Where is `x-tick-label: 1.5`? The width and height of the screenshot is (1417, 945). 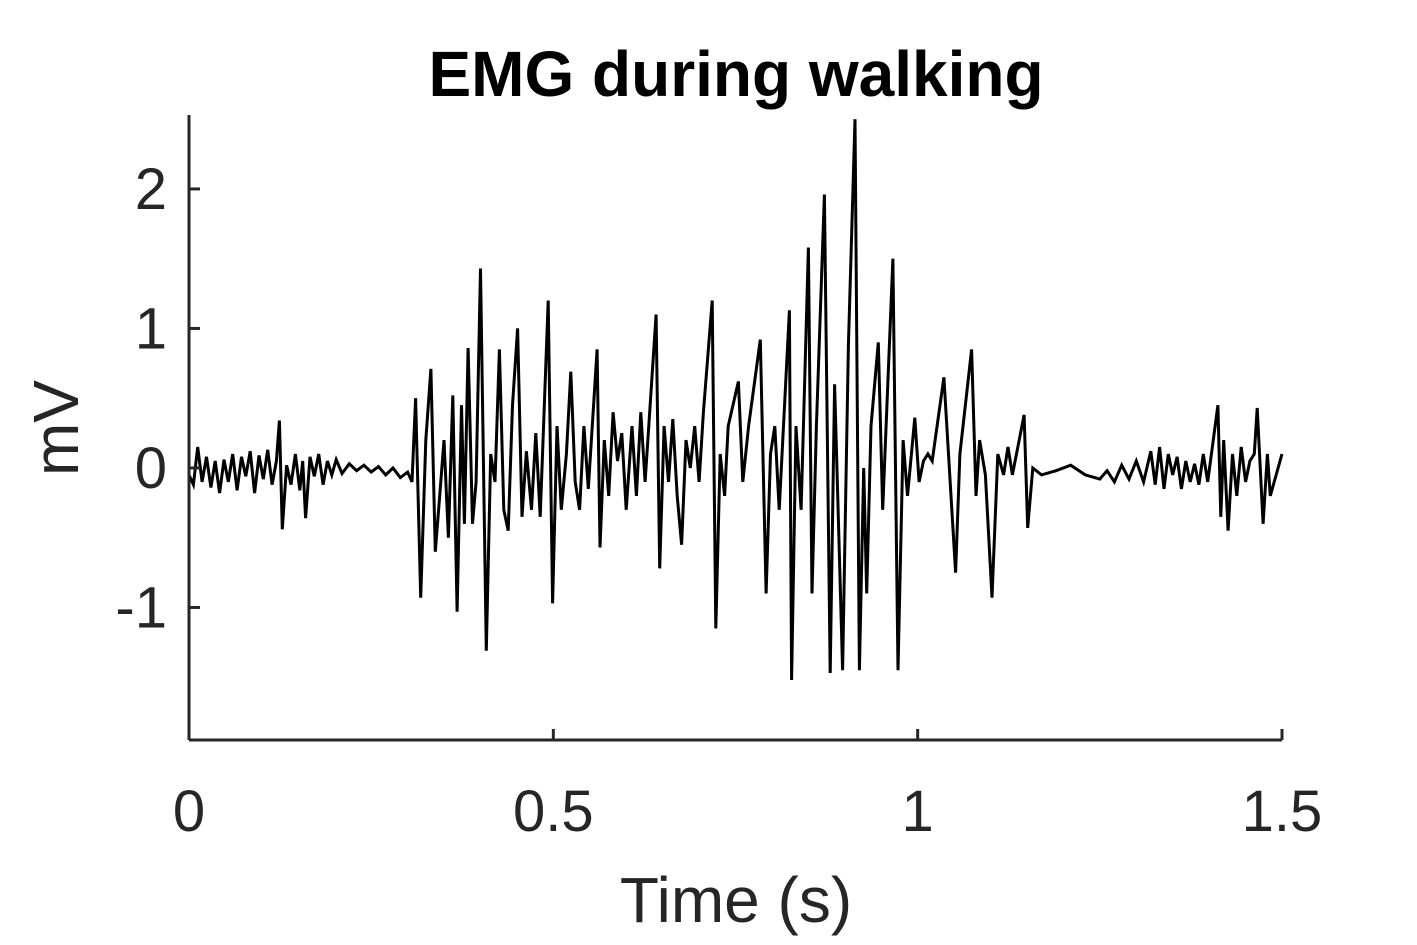
x-tick-label: 1.5 is located at coordinates (1282, 811).